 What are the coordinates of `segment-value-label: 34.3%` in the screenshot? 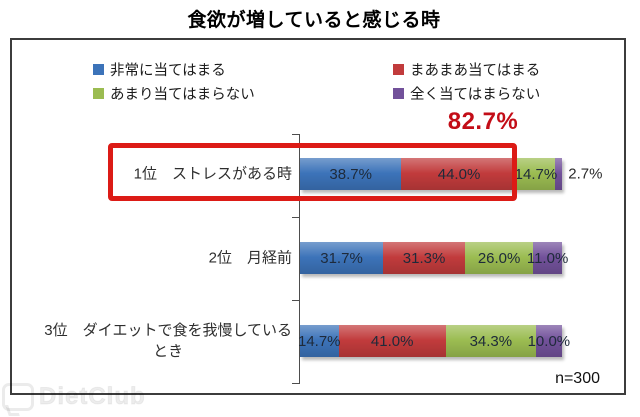 It's located at (491, 341).